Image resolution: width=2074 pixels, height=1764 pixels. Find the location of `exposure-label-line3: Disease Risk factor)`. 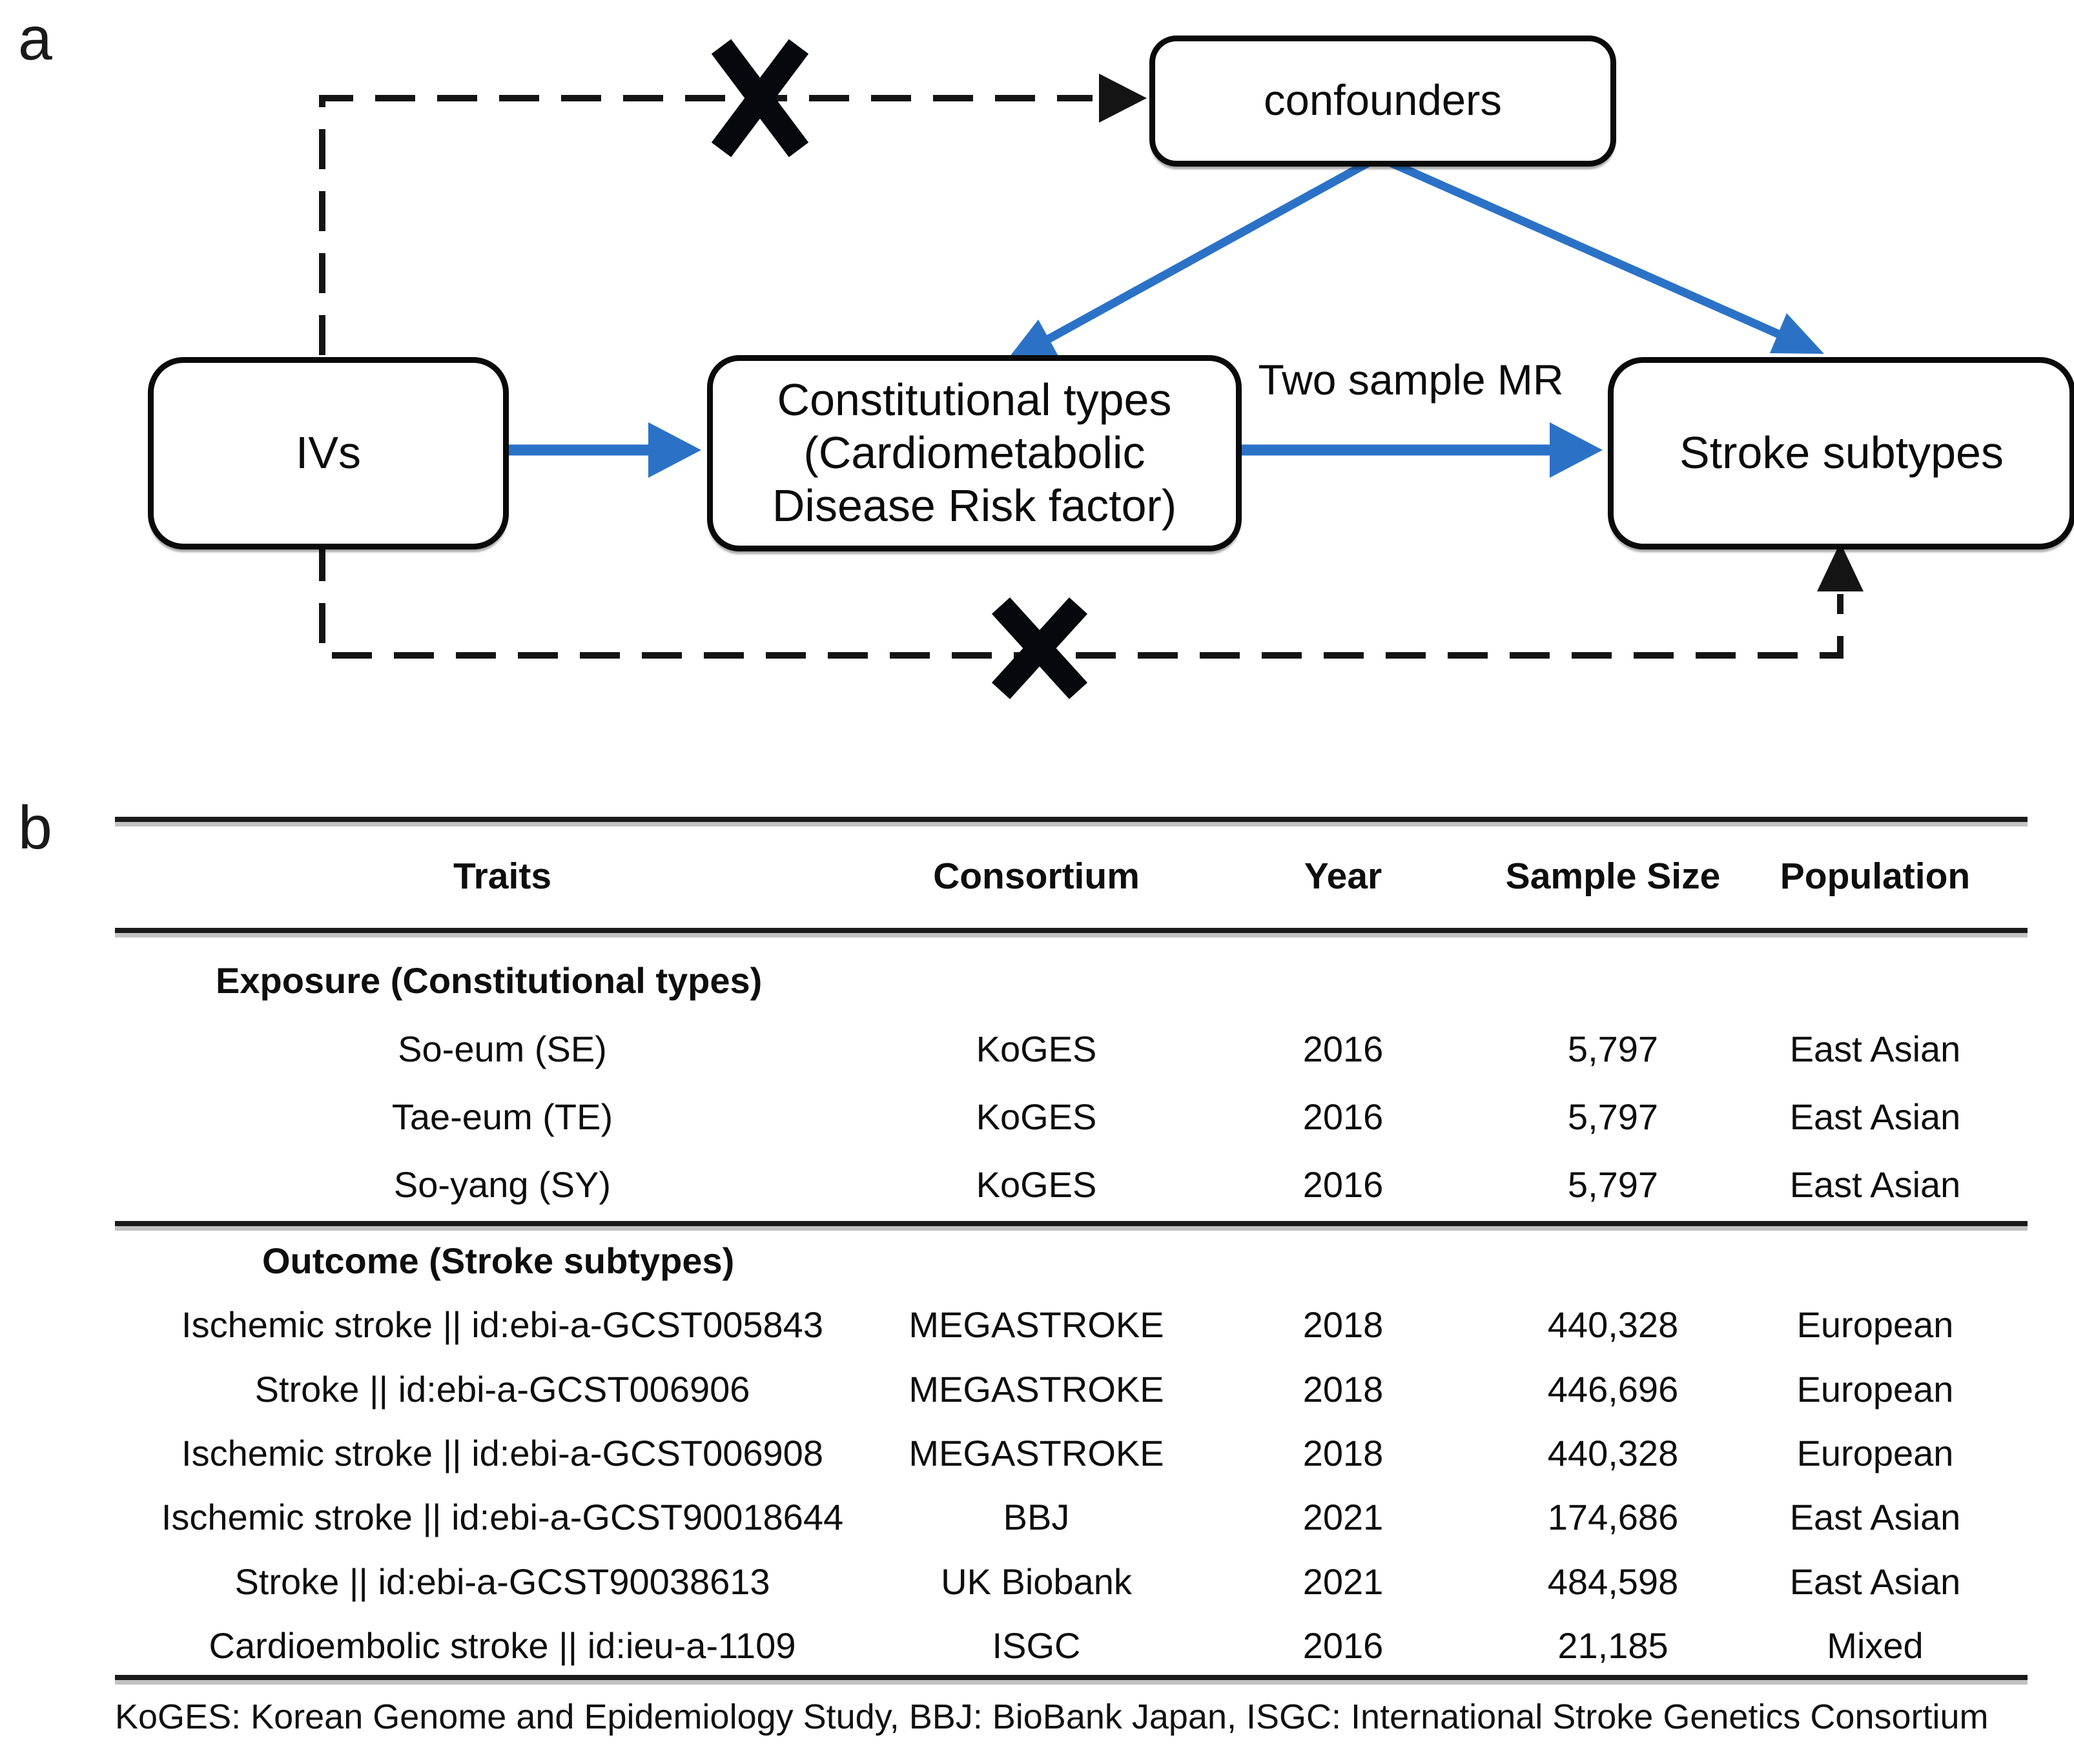

exposure-label-line3: Disease Risk factor) is located at coordinates (974, 506).